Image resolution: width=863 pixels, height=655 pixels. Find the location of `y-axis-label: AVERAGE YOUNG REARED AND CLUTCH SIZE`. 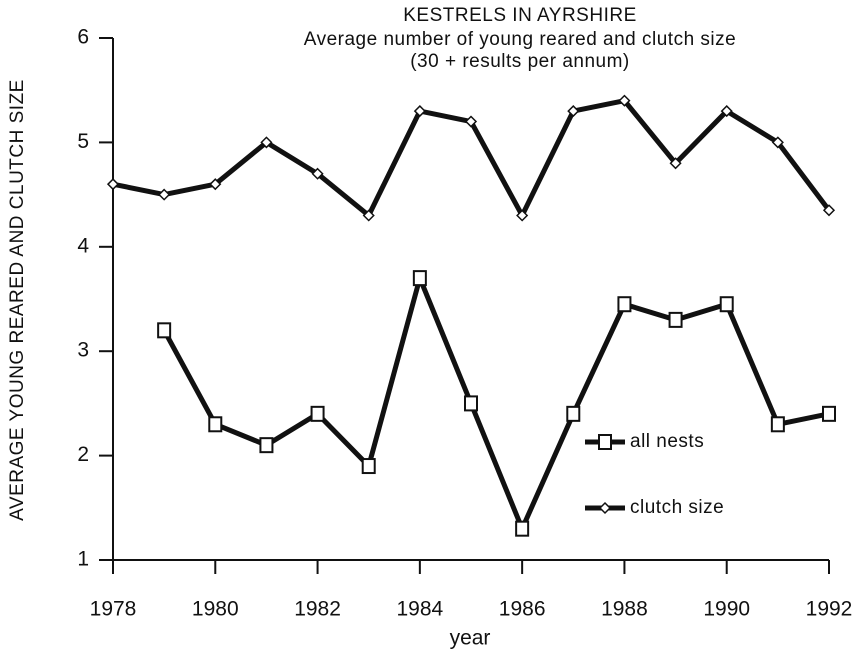

y-axis-label: AVERAGE YOUNG REARED AND CLUTCH SIZE is located at coordinates (17, 300).